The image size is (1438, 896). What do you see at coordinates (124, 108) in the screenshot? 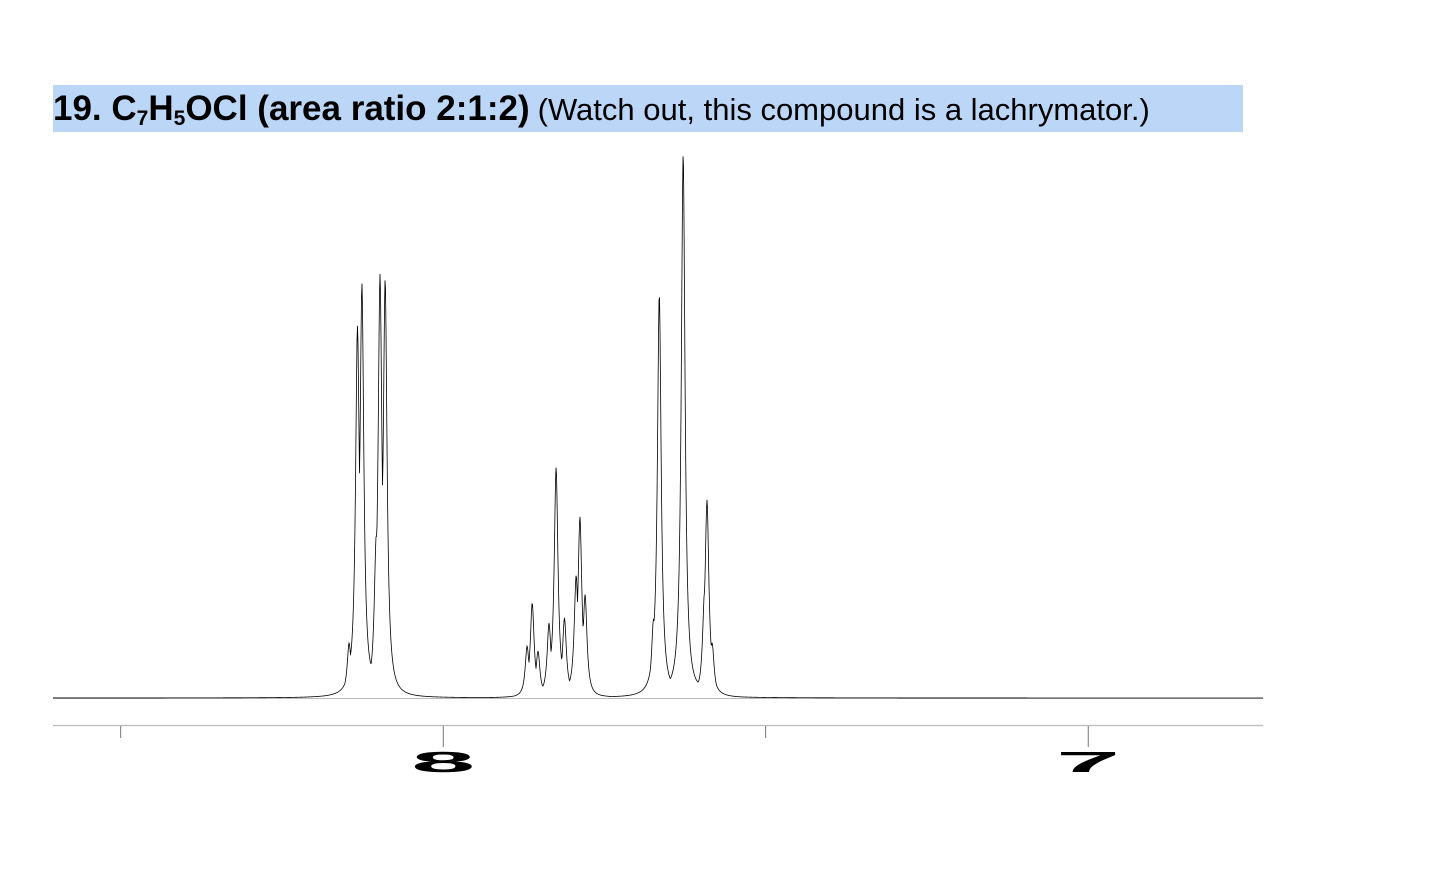
I see `formula-c: C` at bounding box center [124, 108].